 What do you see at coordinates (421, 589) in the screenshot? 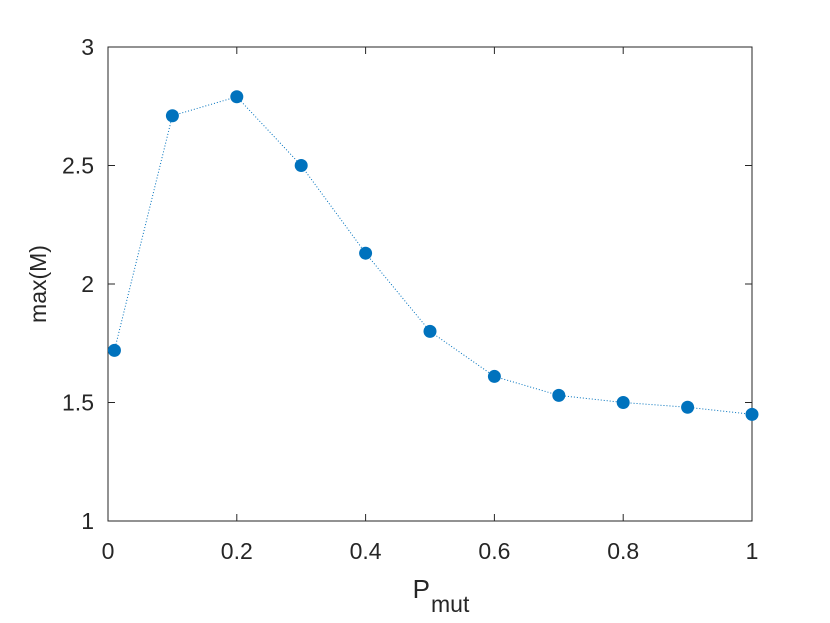
I see `x-axis-label: P` at bounding box center [421, 589].